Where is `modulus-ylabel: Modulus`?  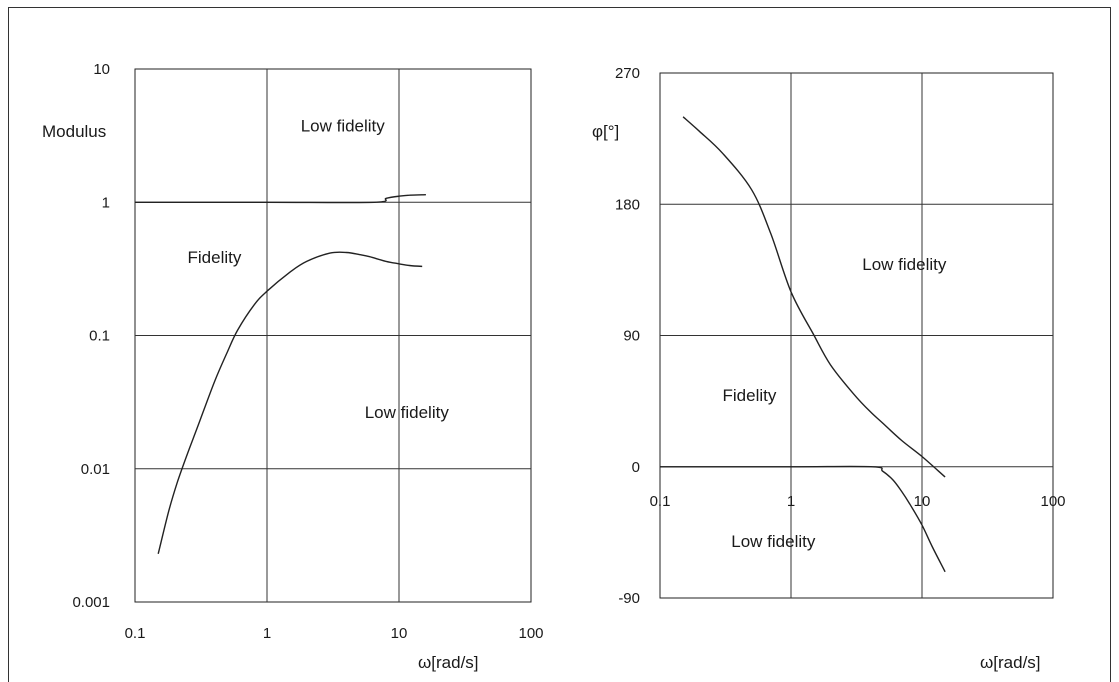 modulus-ylabel: Modulus is located at coordinates (74, 131).